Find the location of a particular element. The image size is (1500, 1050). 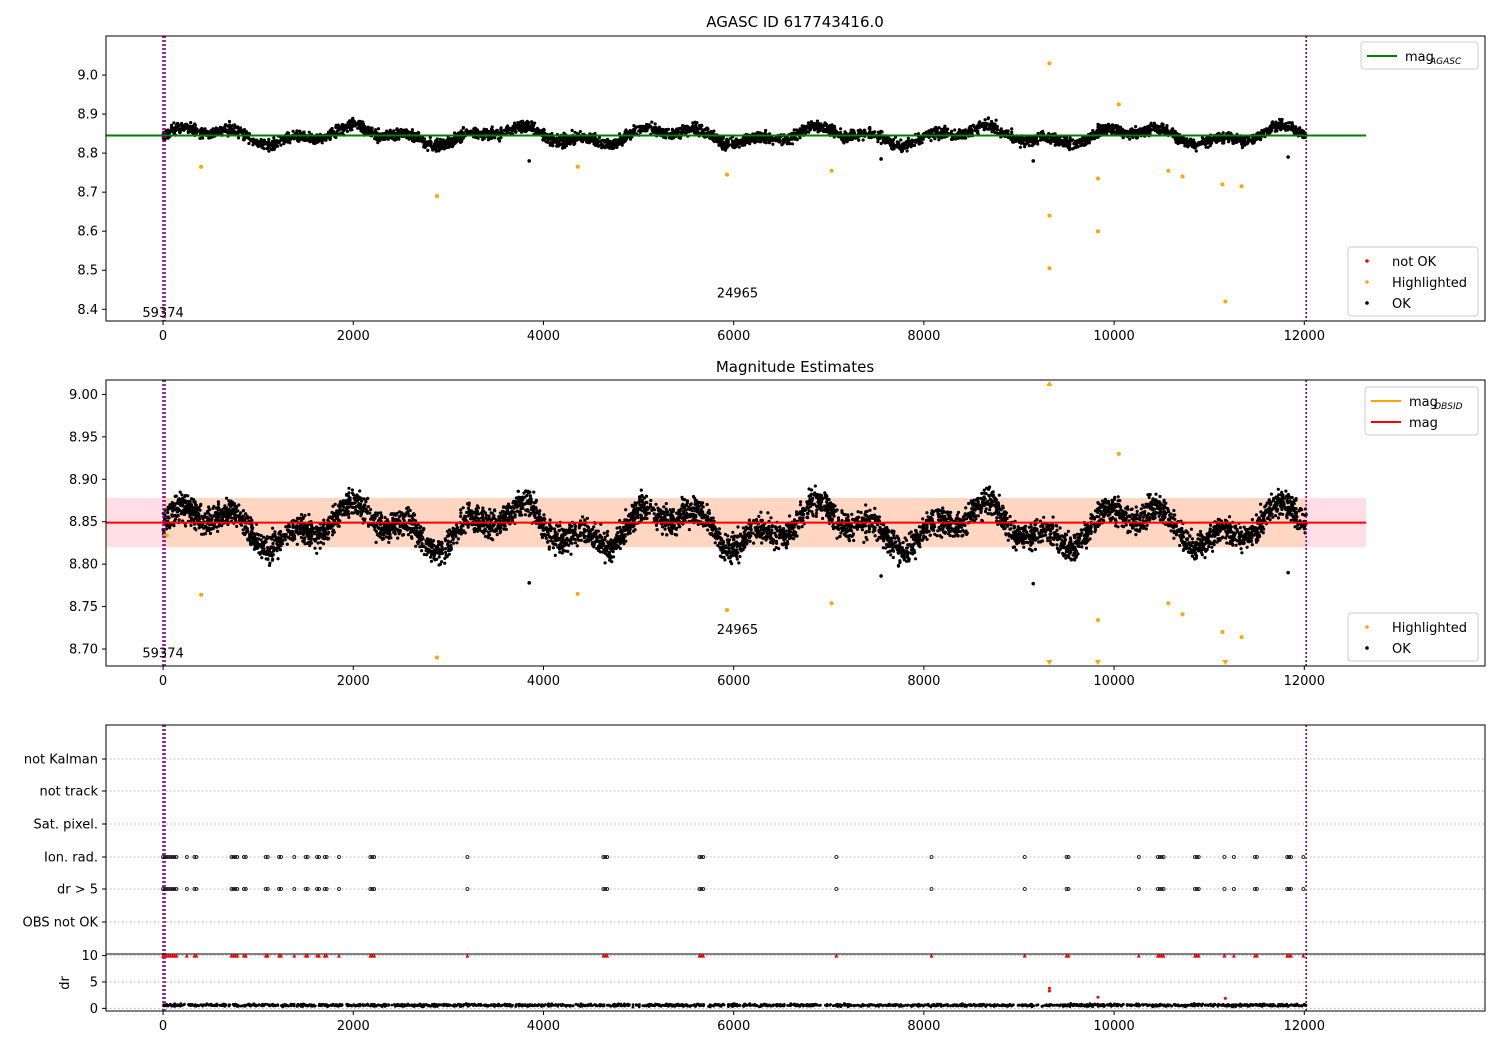

x-tick-label: 8000 is located at coordinates (923, 336).